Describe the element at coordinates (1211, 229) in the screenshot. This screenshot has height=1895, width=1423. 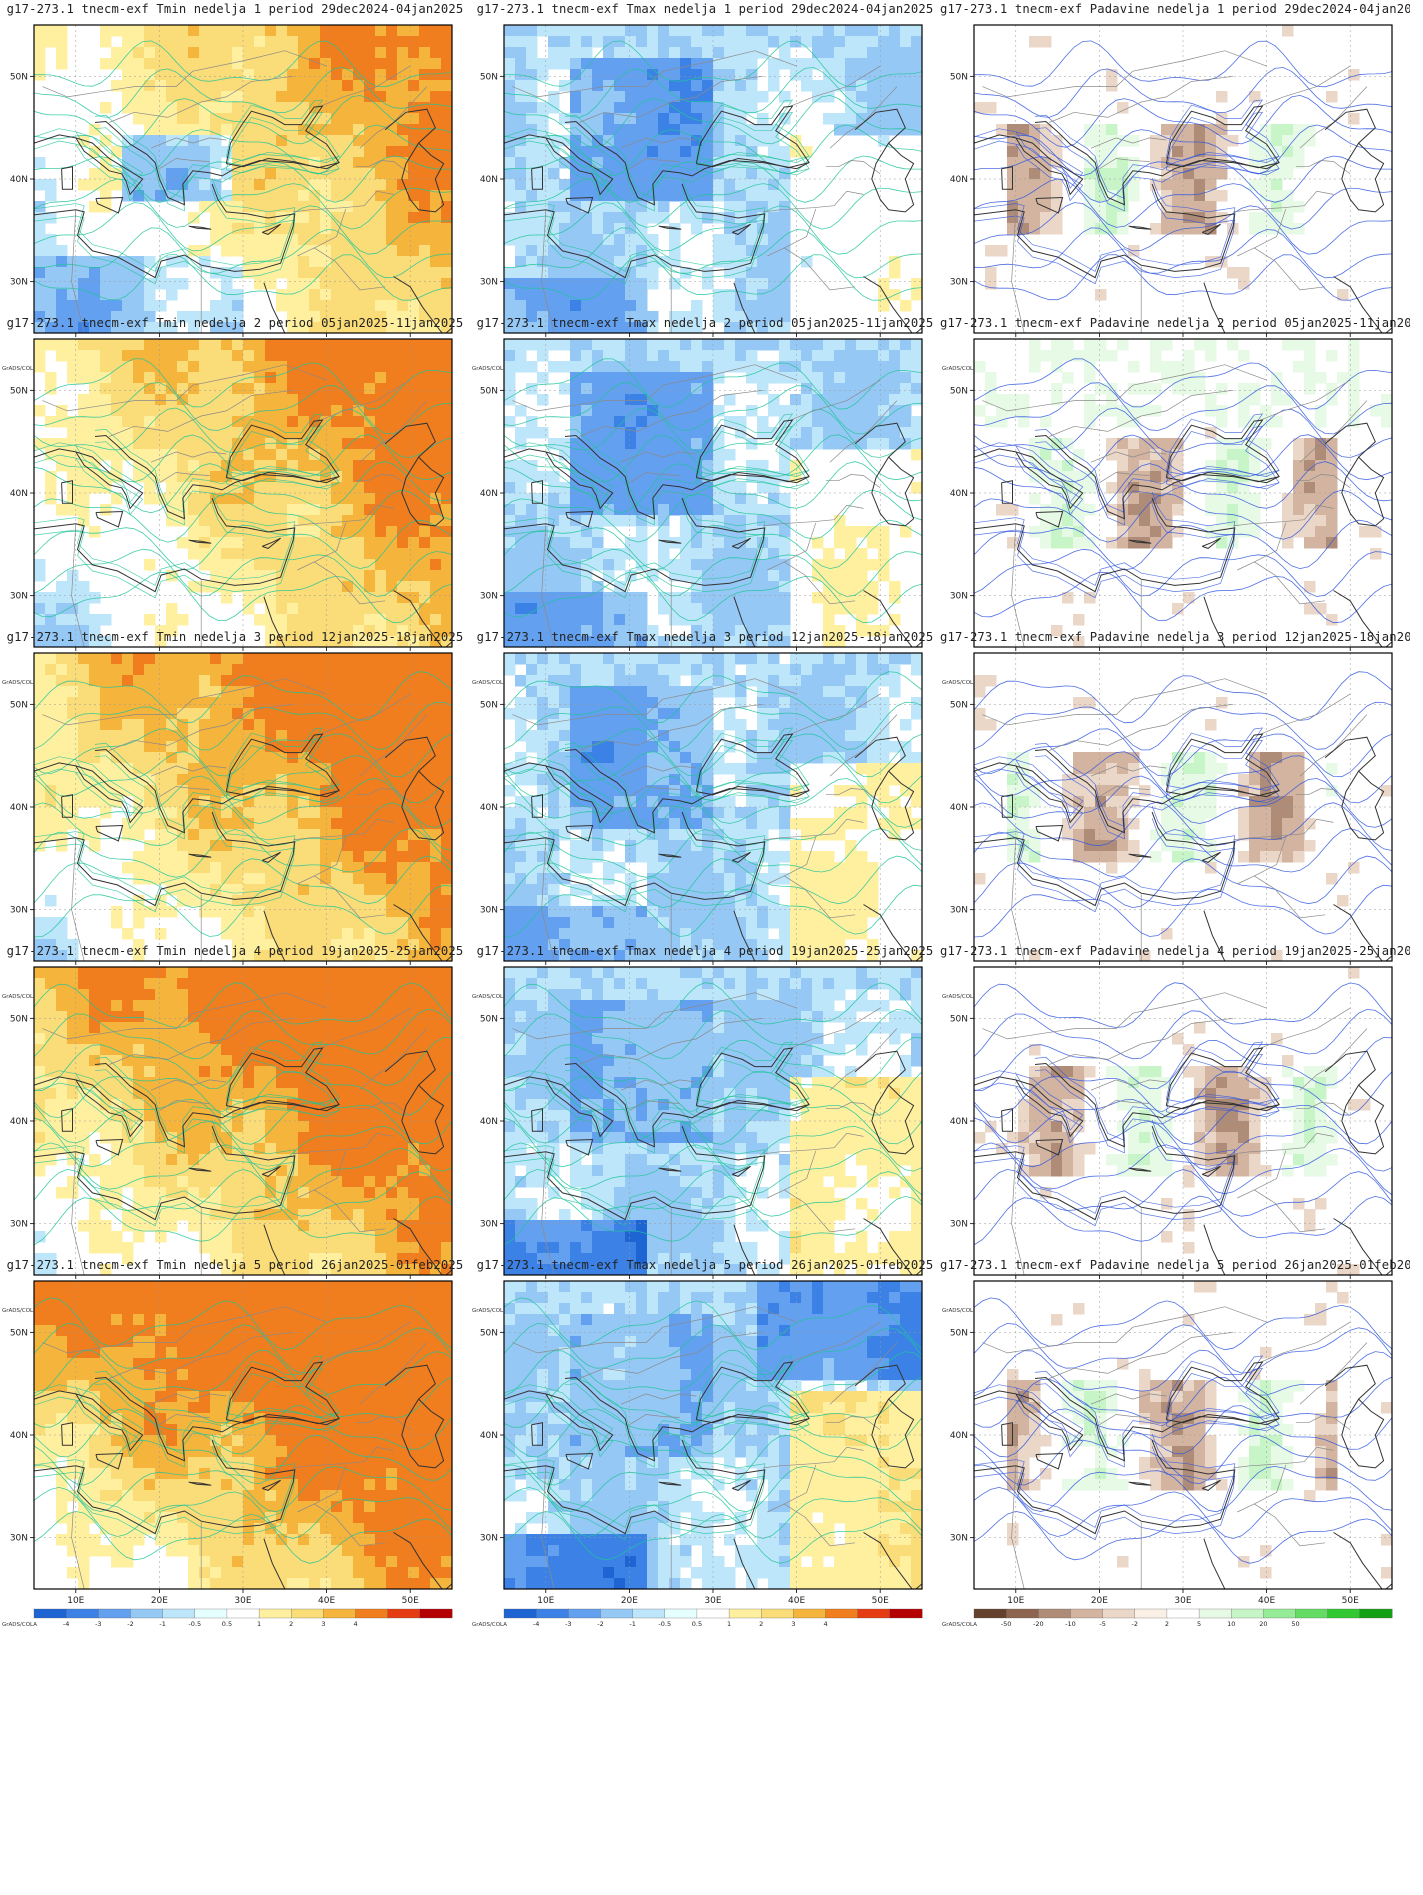
I see `coastline` at that location.